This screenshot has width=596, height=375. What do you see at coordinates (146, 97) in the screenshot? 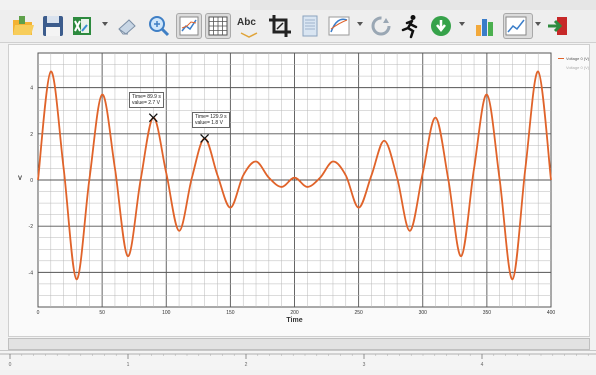
I see `tooltip-time: Time= 89.9 s` at bounding box center [146, 97].